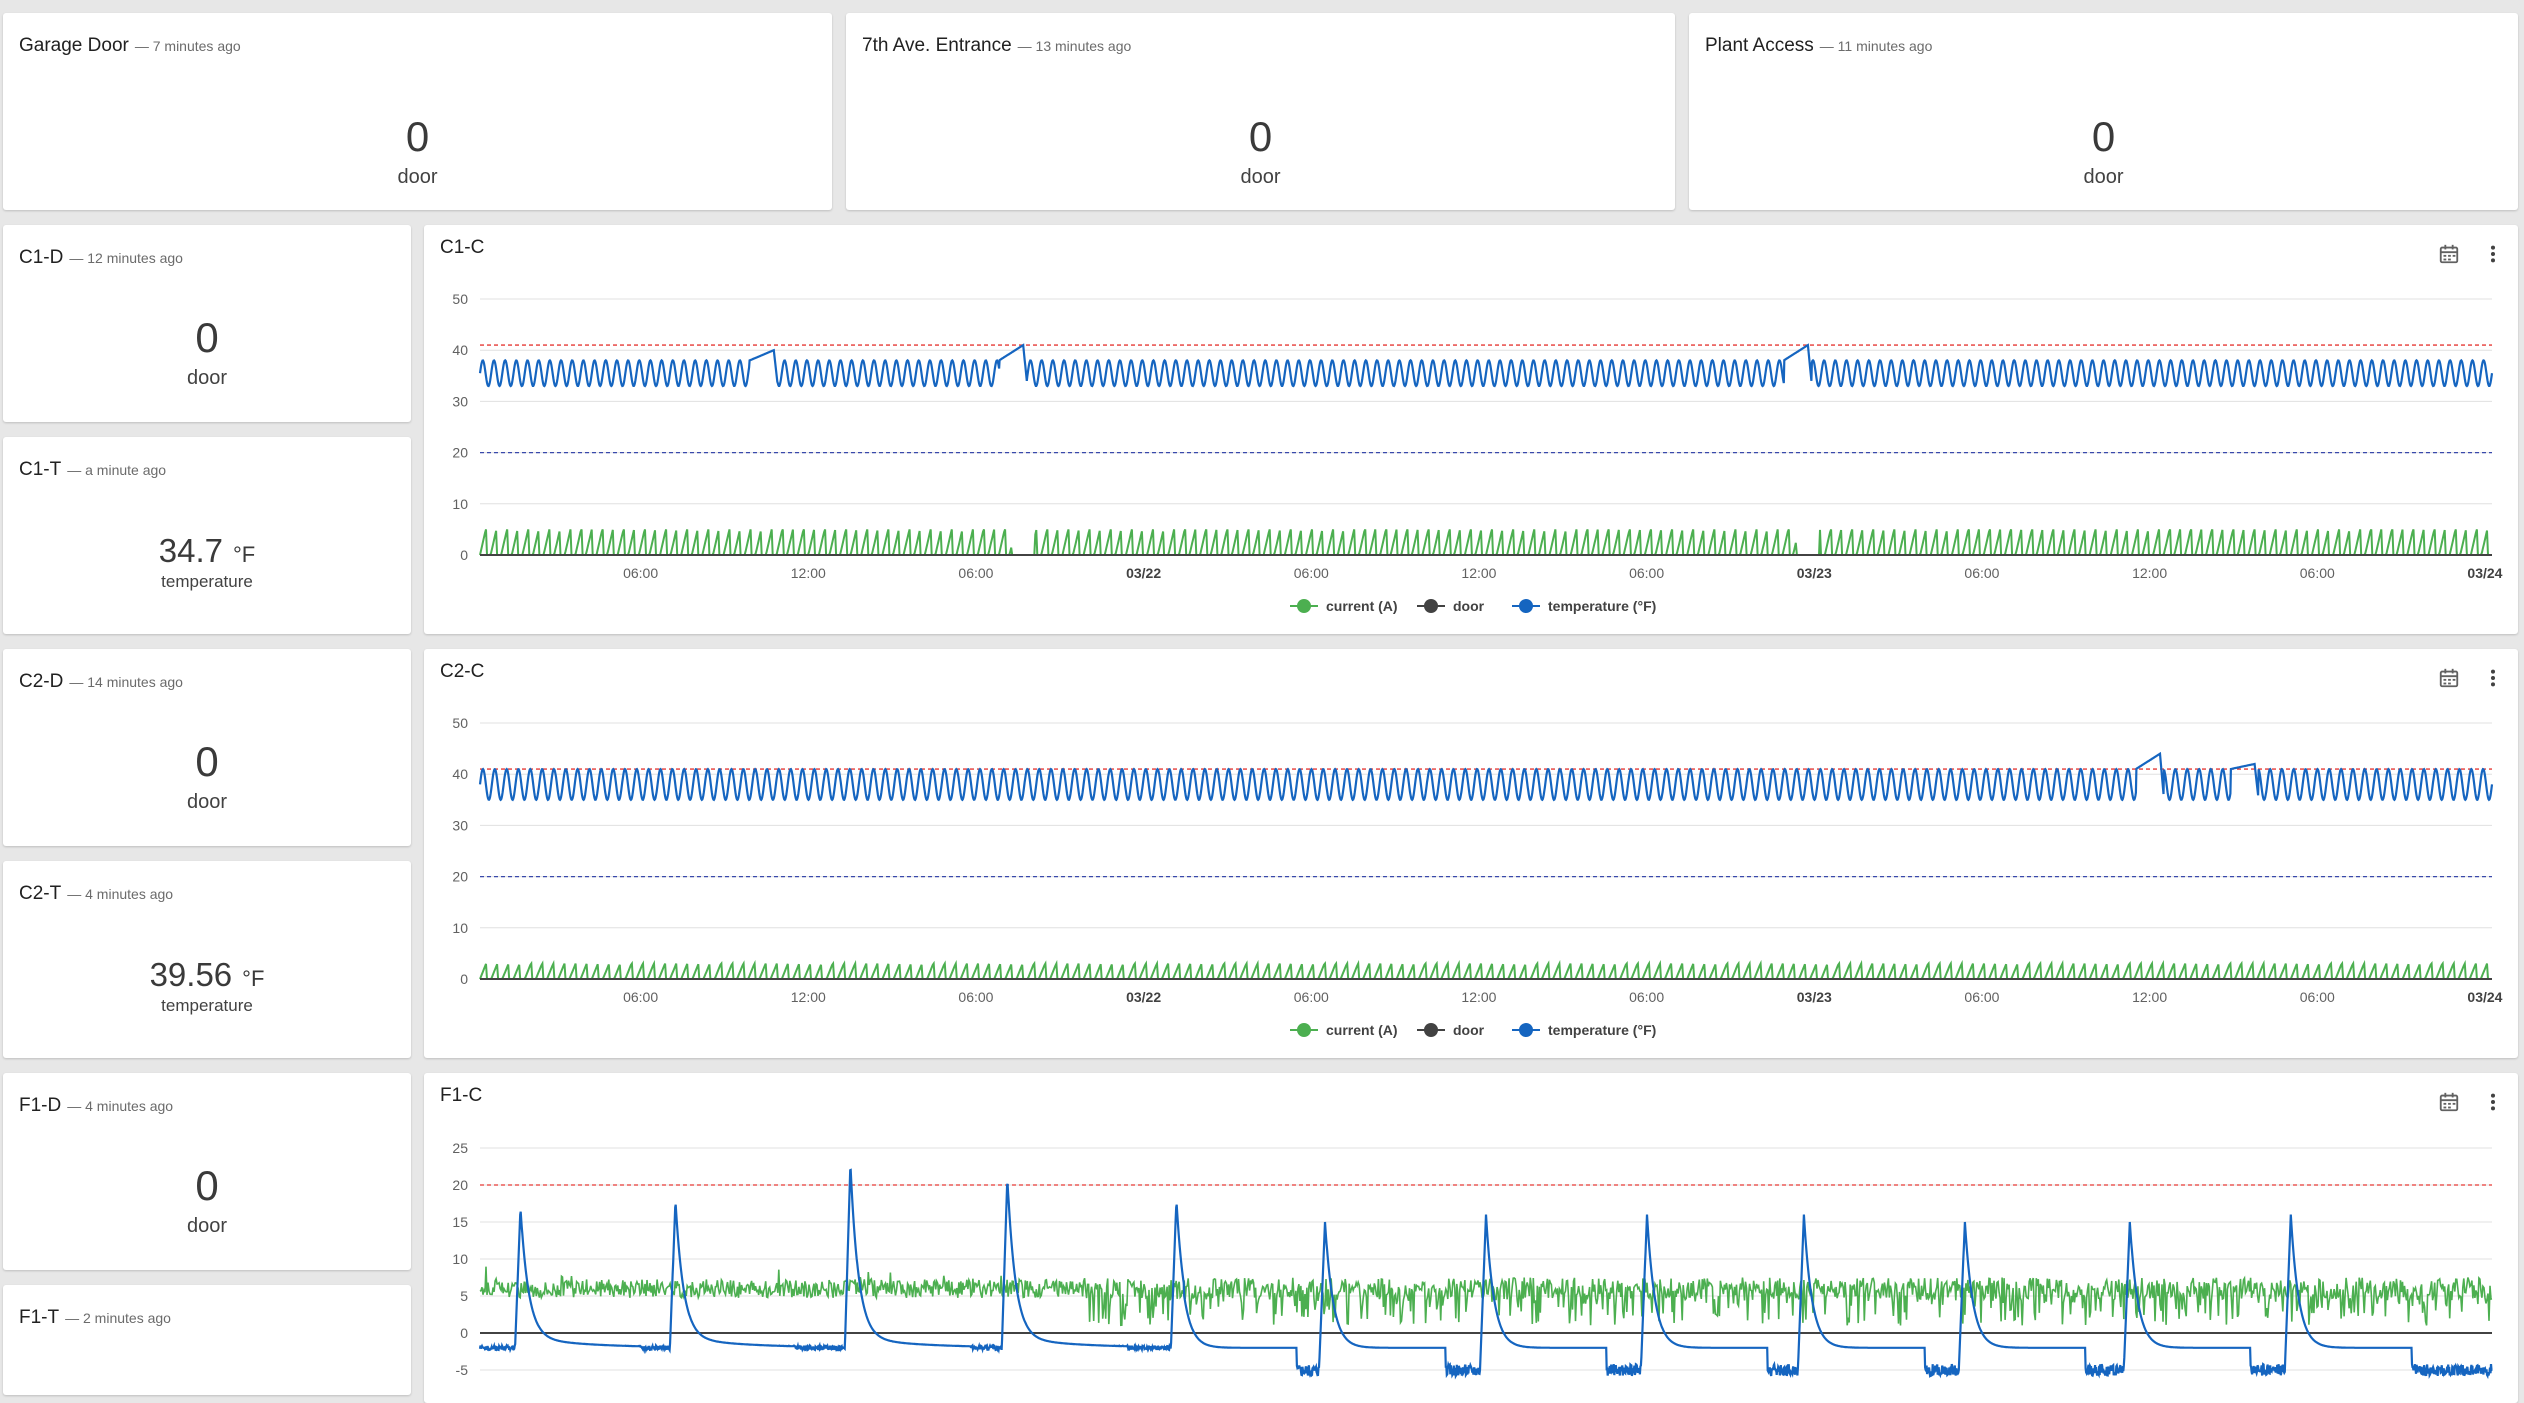 The image size is (2524, 1403). I want to click on card-plant-access: Plant Access 11 minutes ago 0 door, so click(2103, 111).